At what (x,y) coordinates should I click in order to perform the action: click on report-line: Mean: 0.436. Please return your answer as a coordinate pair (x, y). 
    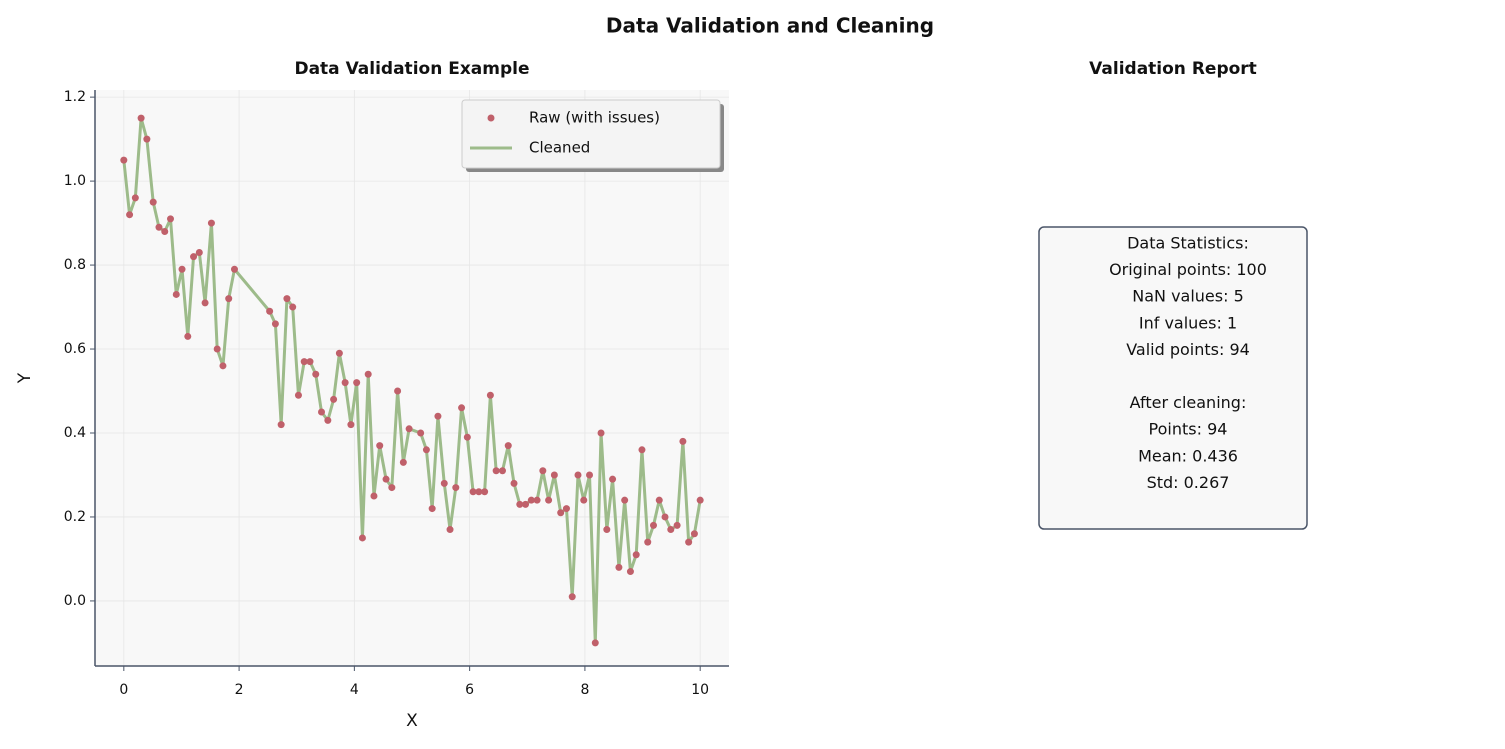
    Looking at the image, I should click on (1188, 455).